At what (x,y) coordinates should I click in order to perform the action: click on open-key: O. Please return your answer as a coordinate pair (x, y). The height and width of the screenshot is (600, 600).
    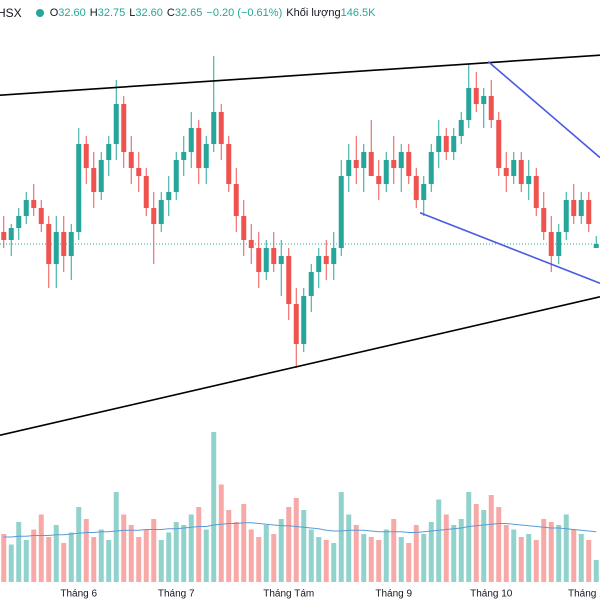
    Looking at the image, I should click on (54, 13).